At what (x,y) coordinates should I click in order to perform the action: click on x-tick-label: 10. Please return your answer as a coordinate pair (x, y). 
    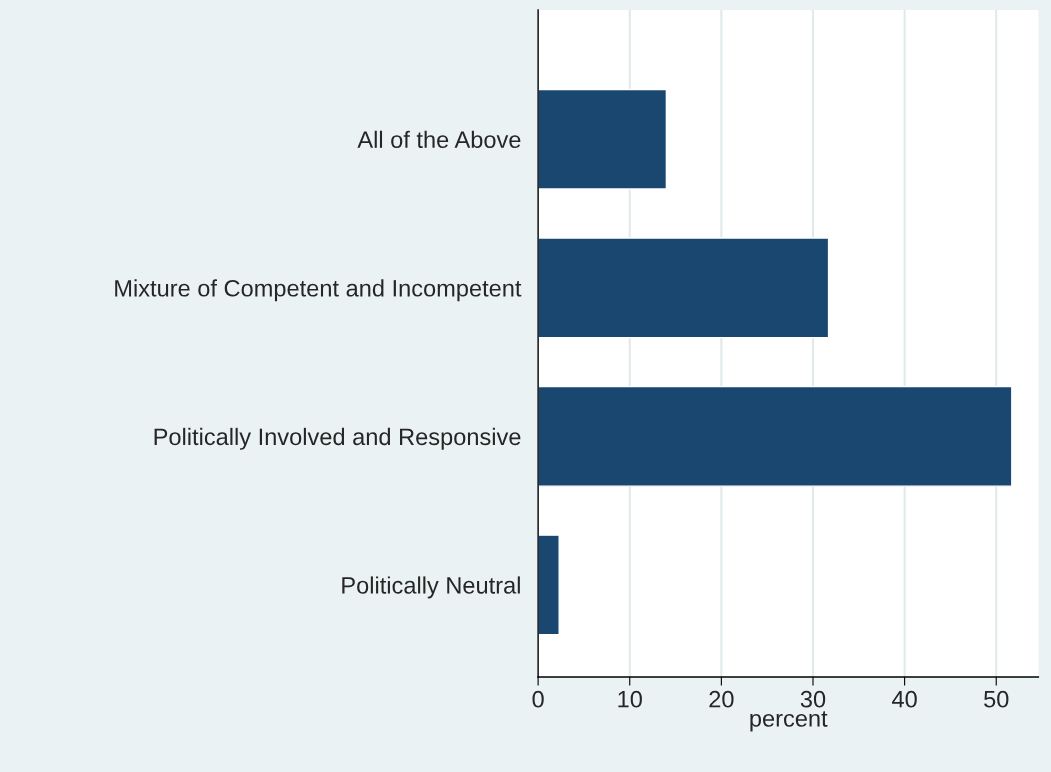
    Looking at the image, I should click on (630, 699).